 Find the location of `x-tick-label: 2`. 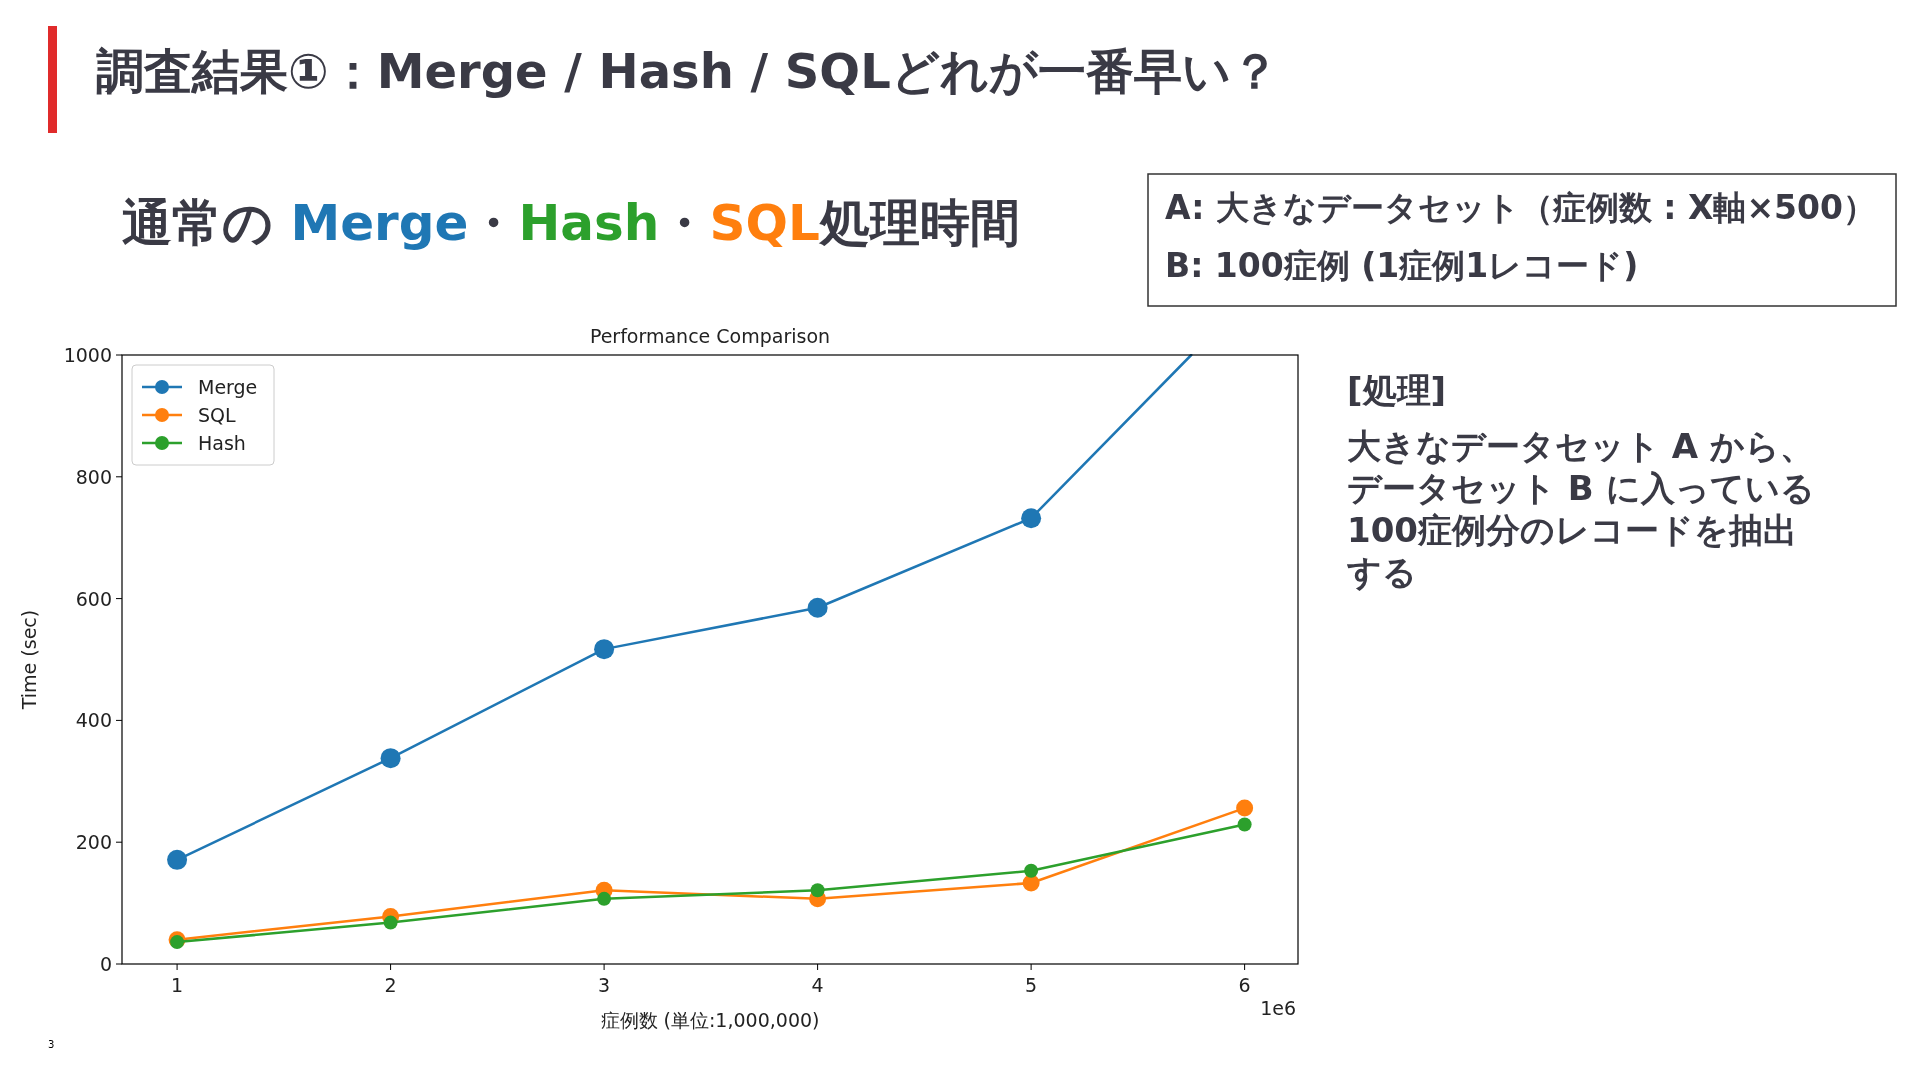

x-tick-label: 2 is located at coordinates (390, 985).